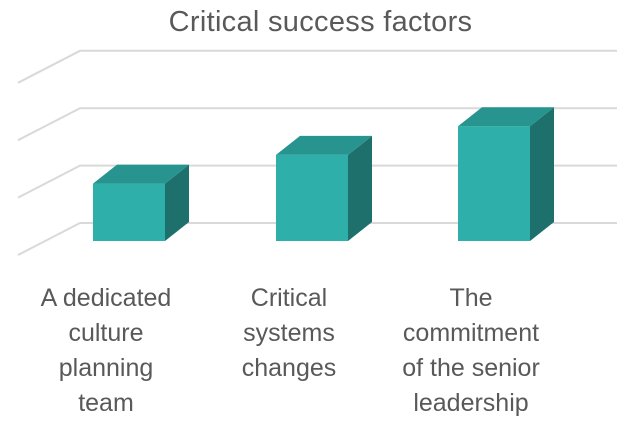  Describe the element at coordinates (289, 333) in the screenshot. I see `category-label: Critical systems changes` at that location.